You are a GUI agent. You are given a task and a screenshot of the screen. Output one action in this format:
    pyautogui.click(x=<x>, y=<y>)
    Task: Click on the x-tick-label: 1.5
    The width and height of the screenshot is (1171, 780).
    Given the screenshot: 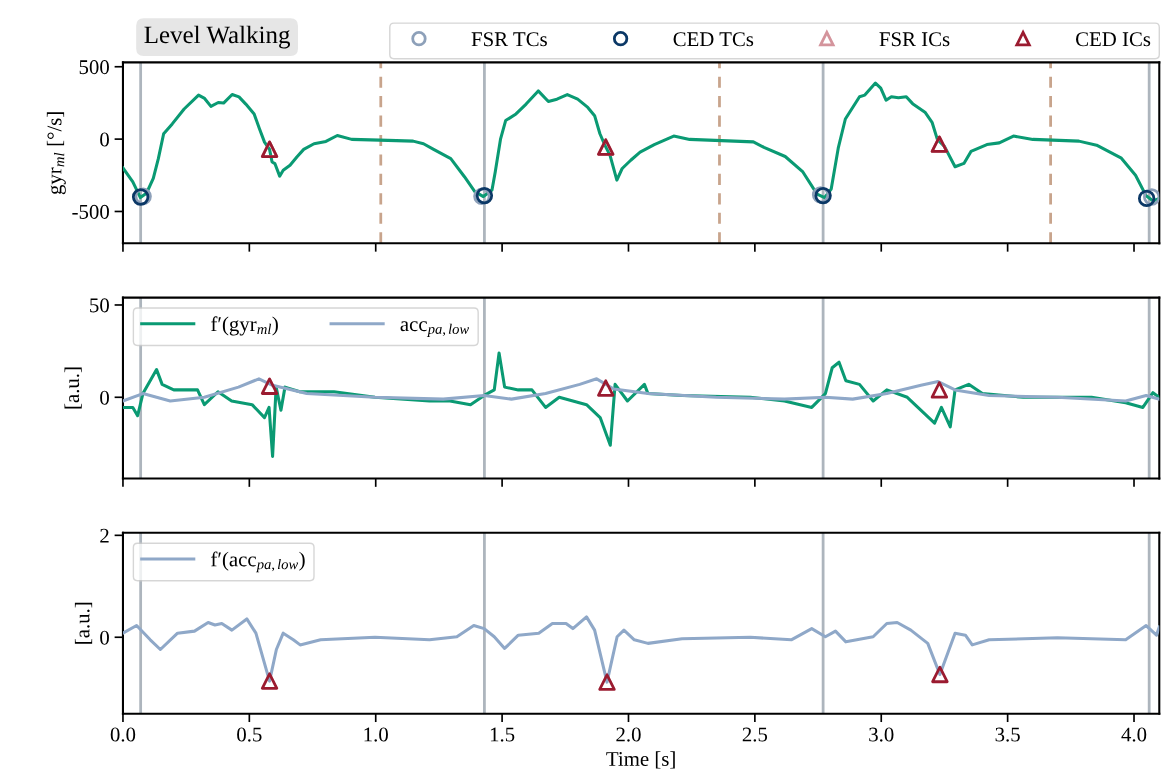 What is the action you would take?
    pyautogui.click(x=502, y=734)
    